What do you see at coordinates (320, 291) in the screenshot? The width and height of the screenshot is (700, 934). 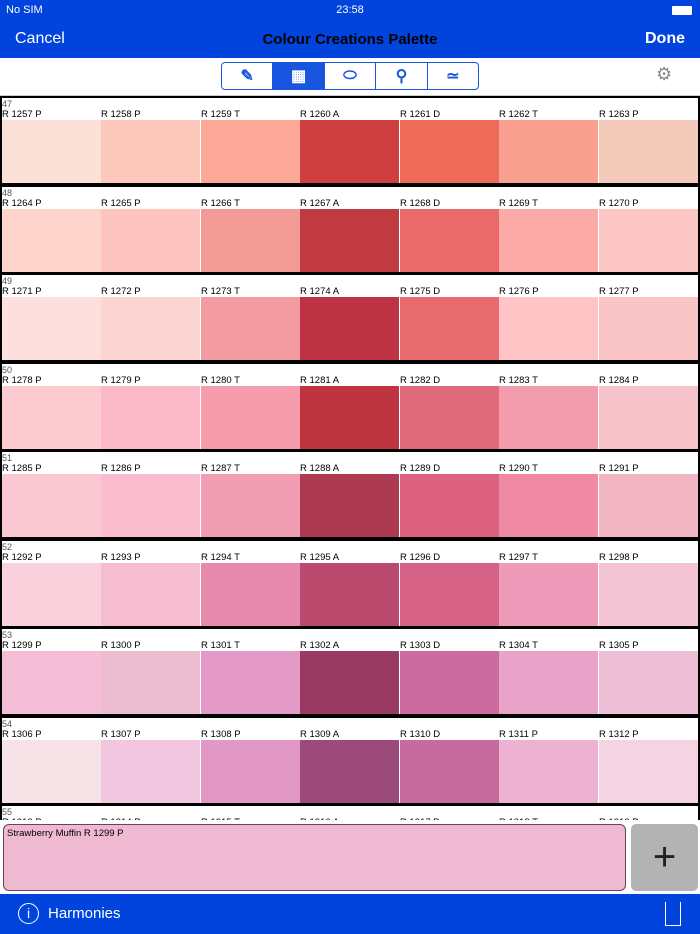 I see `colour-code-label: R 1274 A` at bounding box center [320, 291].